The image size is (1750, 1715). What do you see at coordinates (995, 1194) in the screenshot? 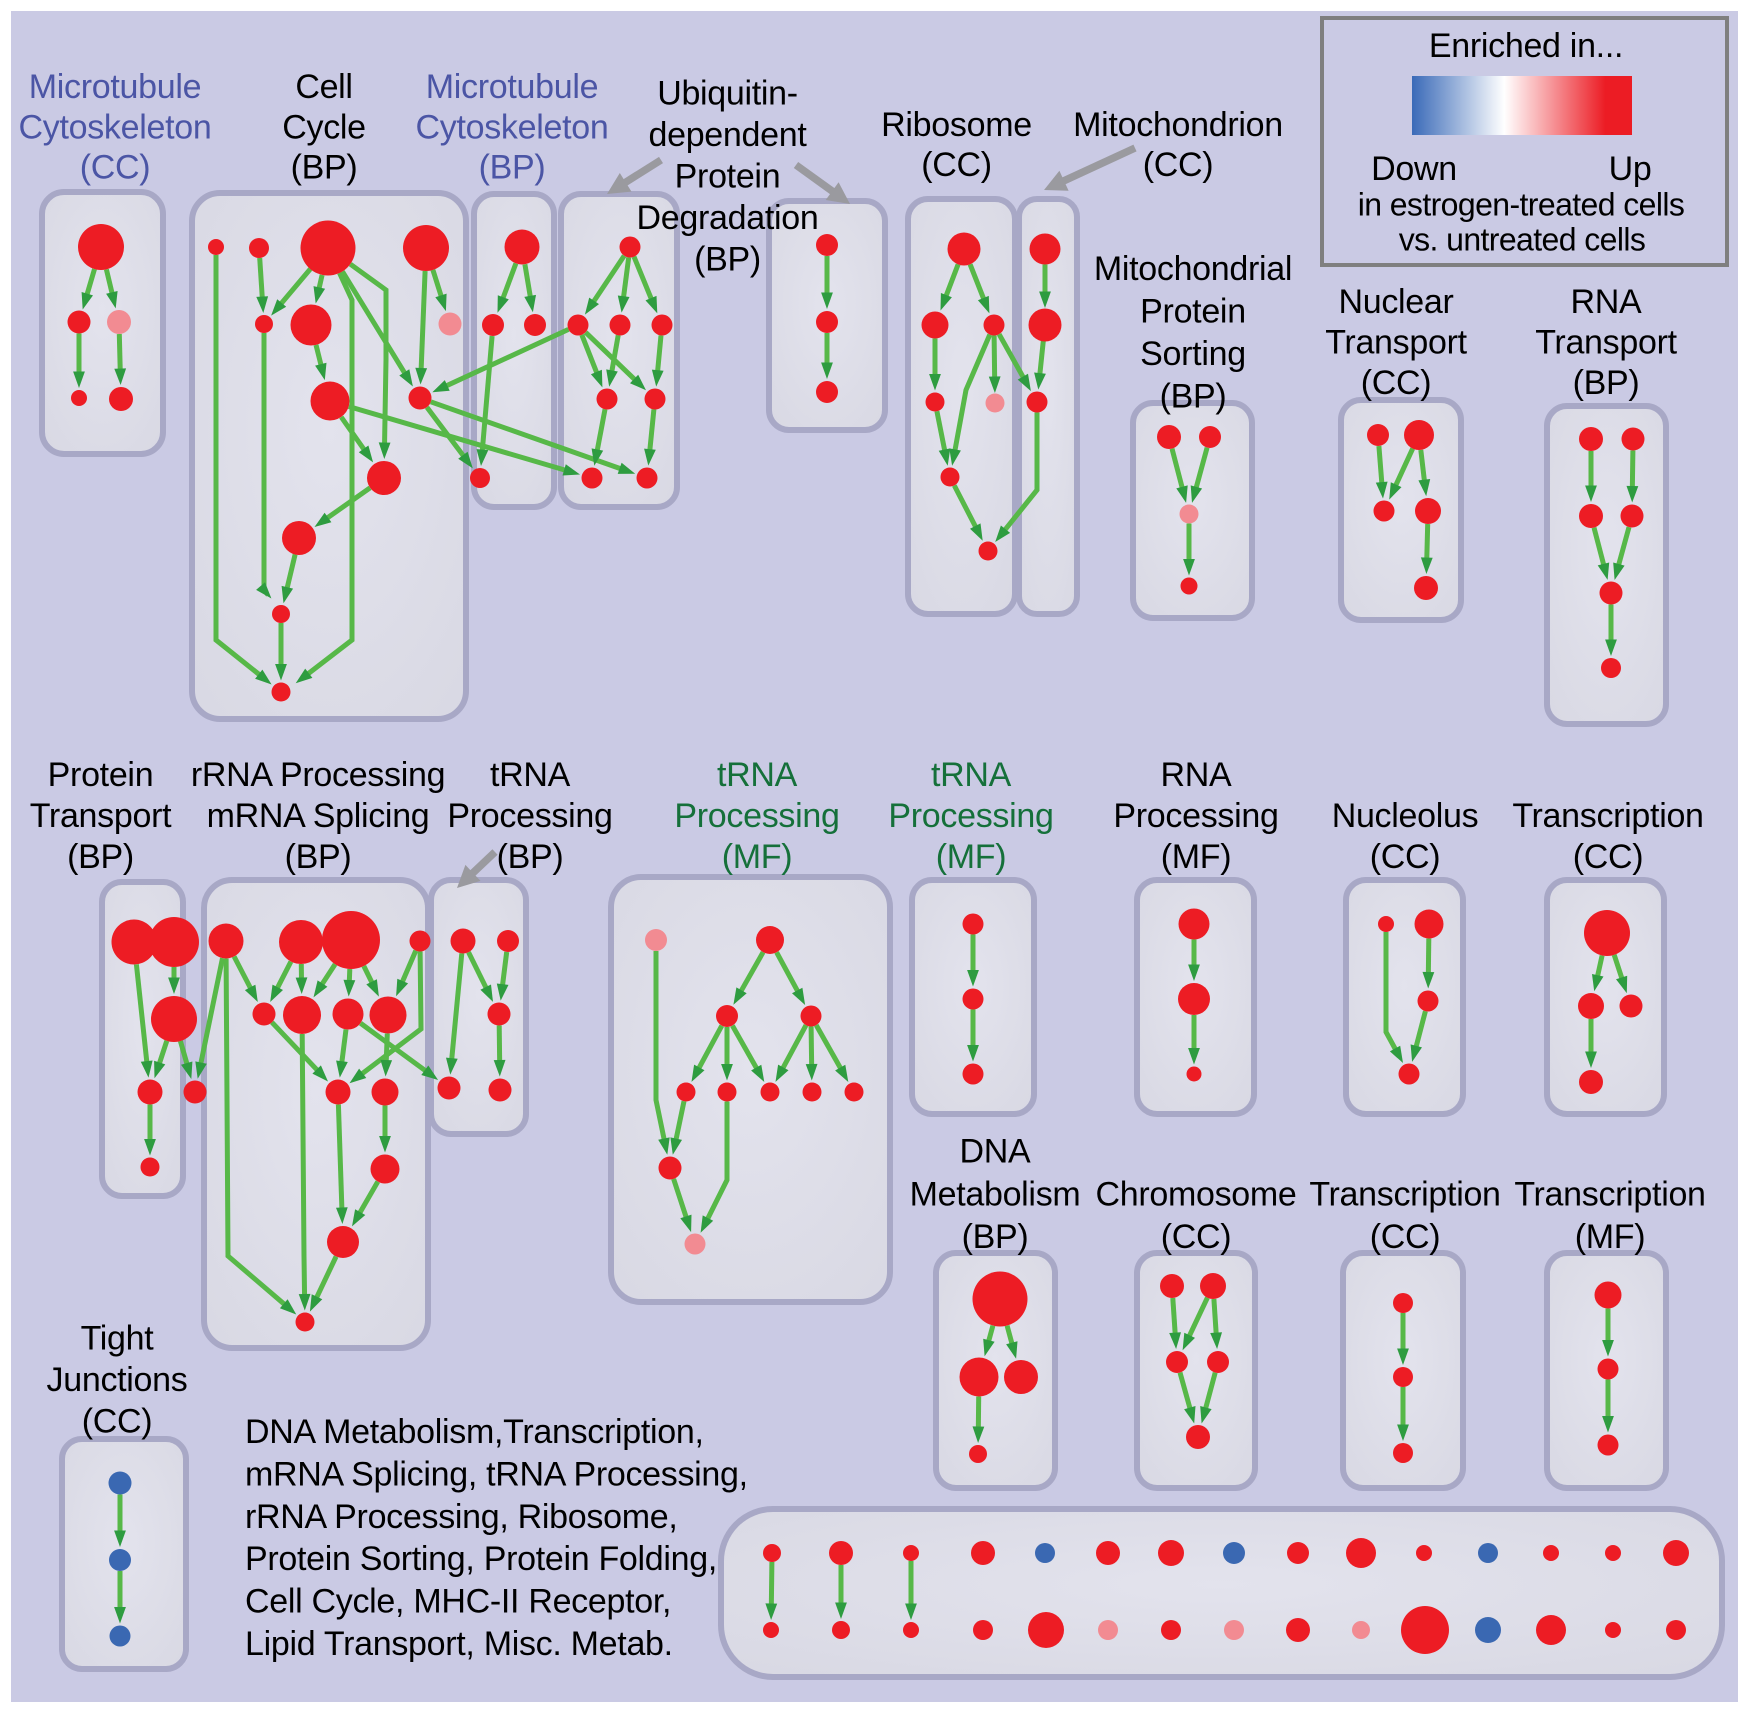
I see `svg-text: Metabolism` at bounding box center [995, 1194].